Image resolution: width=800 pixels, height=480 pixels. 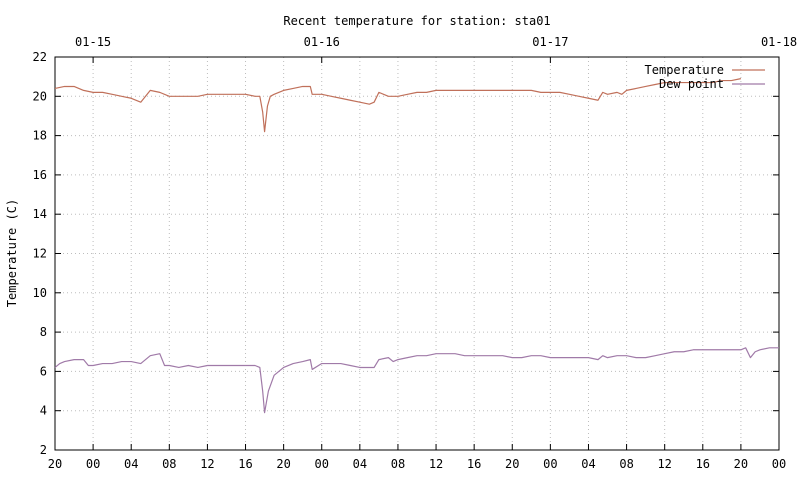 What do you see at coordinates (322, 42) in the screenshot?
I see `x2-tick-label: 01-16` at bounding box center [322, 42].